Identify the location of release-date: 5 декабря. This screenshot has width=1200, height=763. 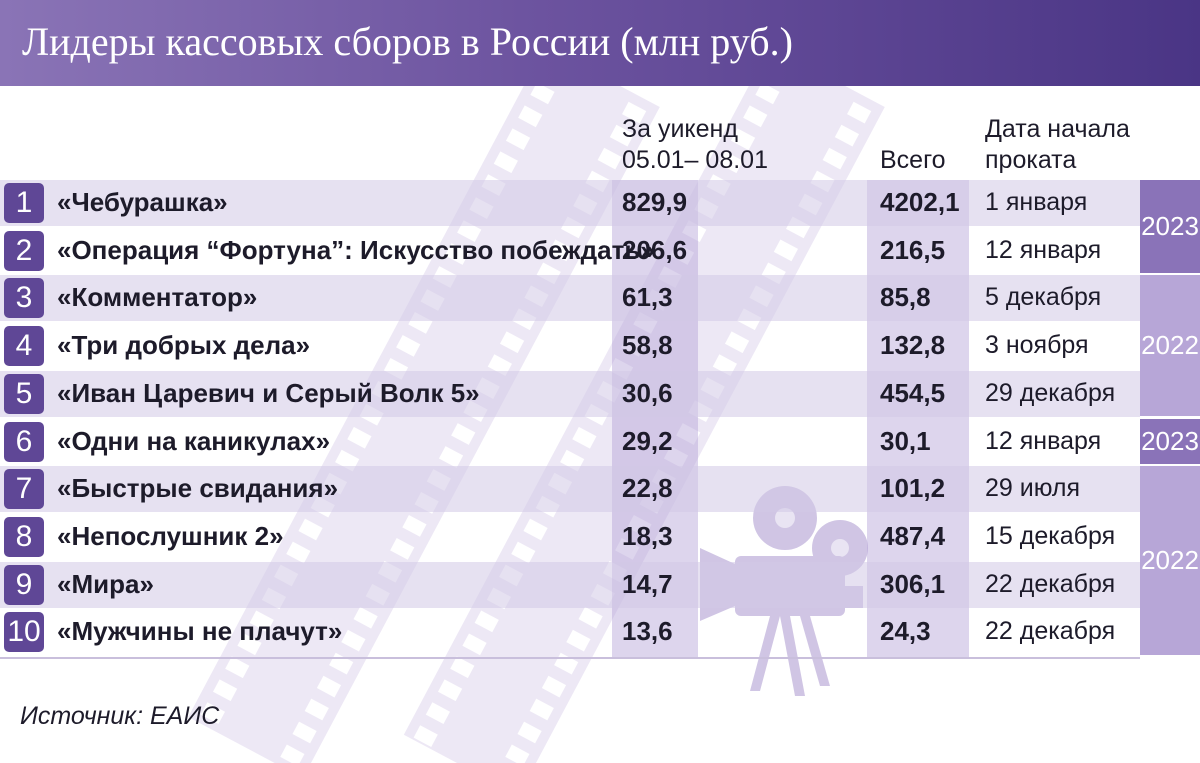
(1043, 297).